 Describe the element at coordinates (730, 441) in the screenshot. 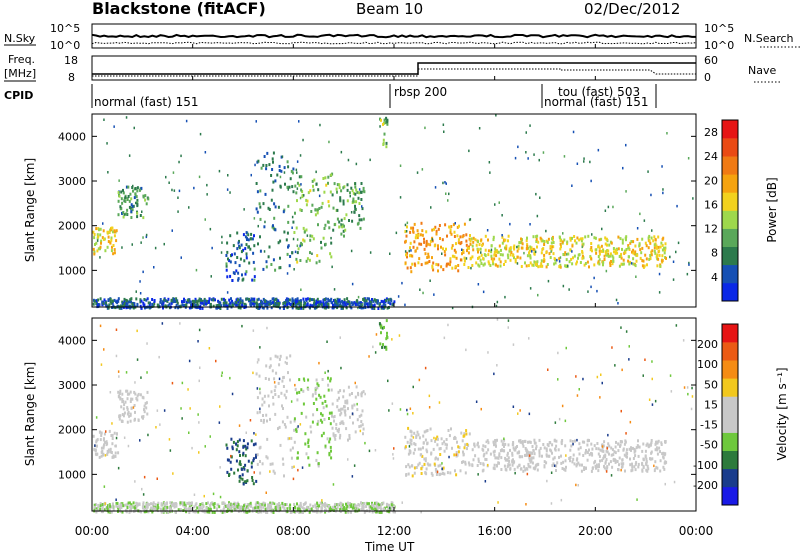

I see `colorbar-swatch` at that location.